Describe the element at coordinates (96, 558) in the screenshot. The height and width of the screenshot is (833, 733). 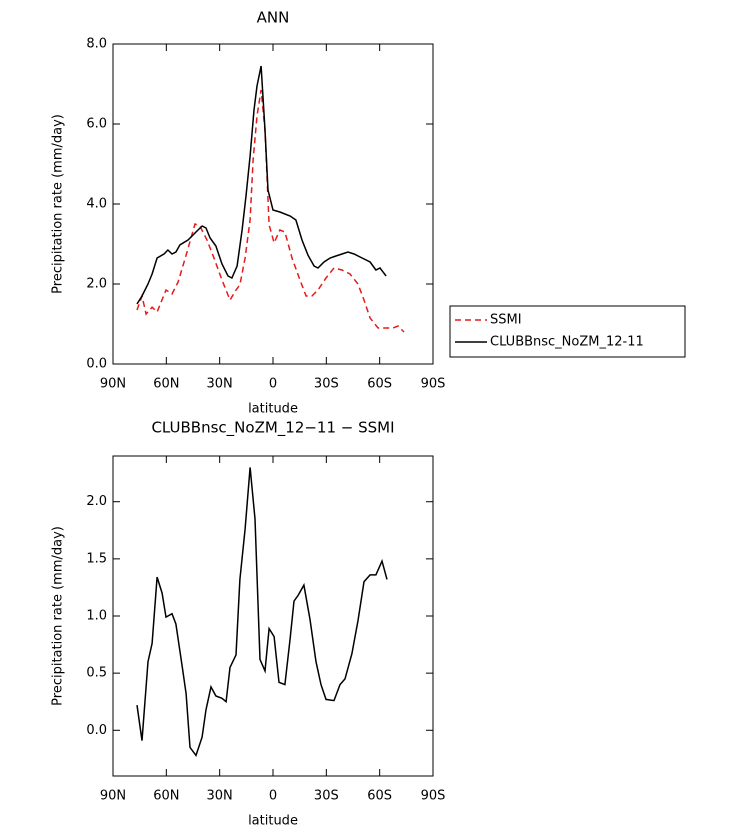
I see `y-tick-label: 1.5` at that location.